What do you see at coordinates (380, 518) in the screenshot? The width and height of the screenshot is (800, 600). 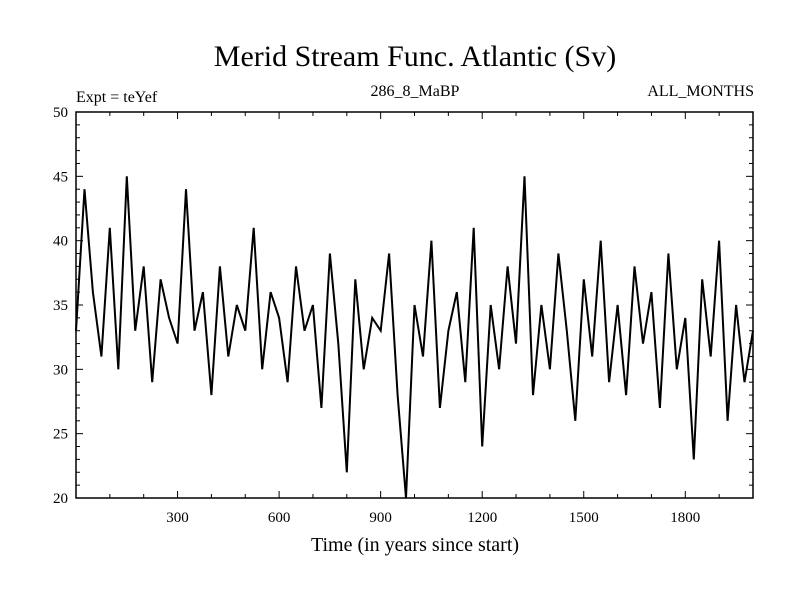 I see `x-tick-label: 900` at bounding box center [380, 518].